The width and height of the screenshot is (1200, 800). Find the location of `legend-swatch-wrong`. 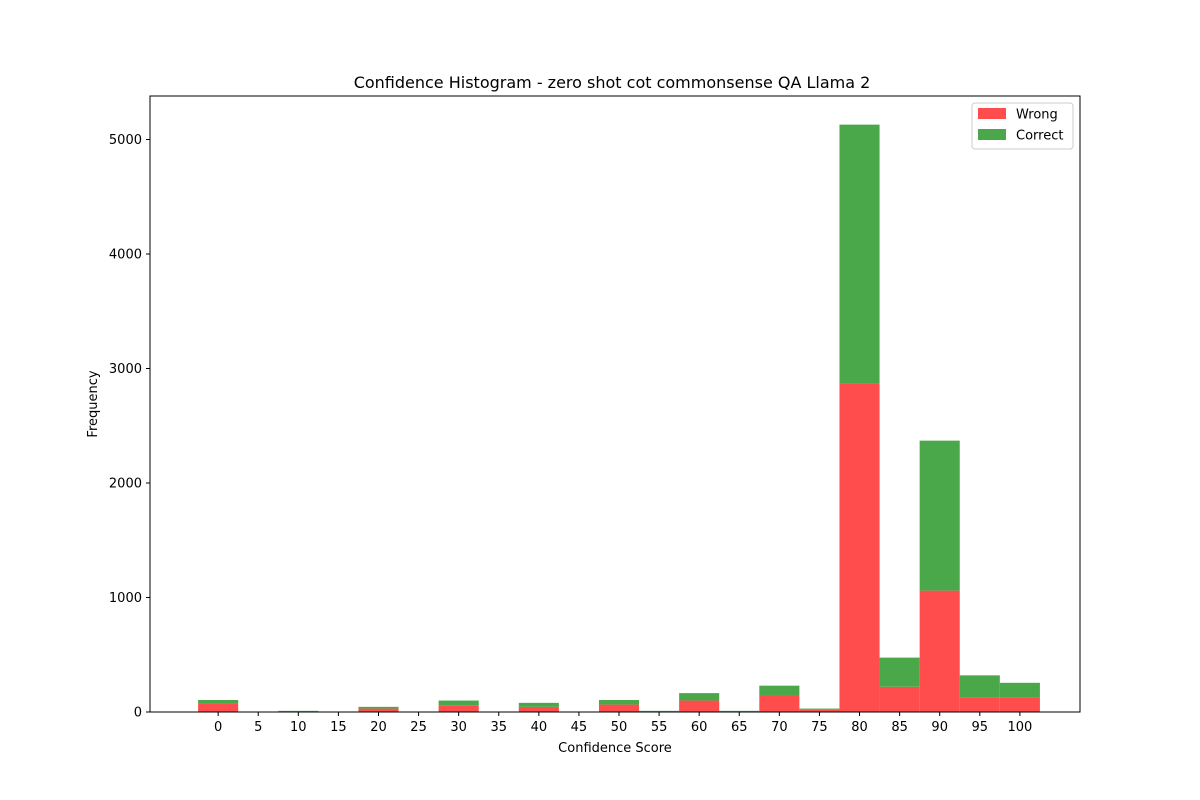

legend-swatch-wrong is located at coordinates (992, 113).